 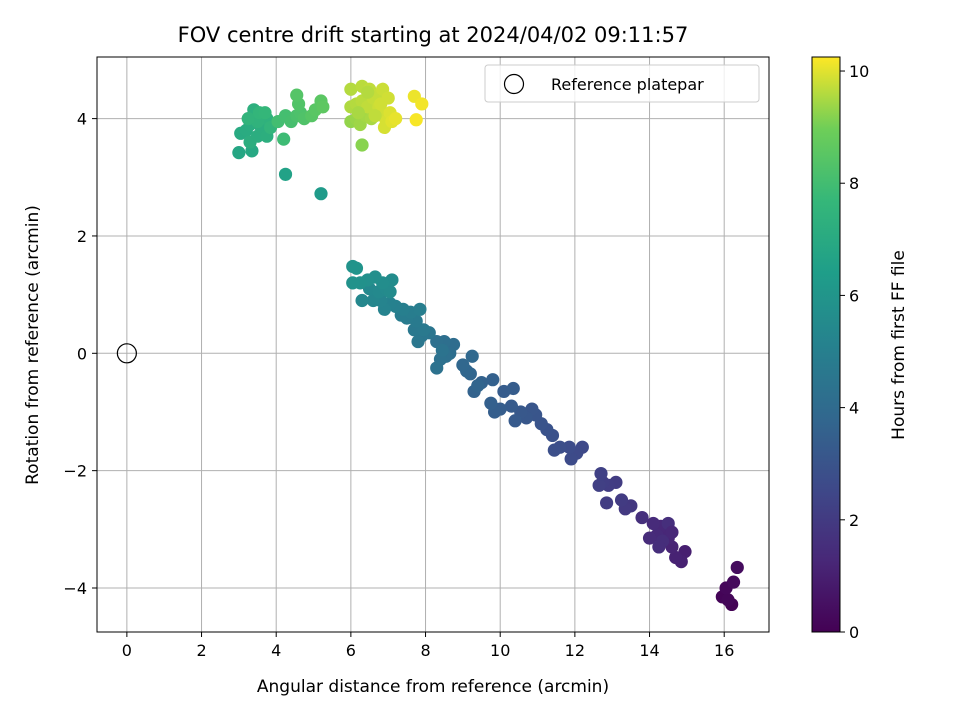 I want to click on colorbar-tick-label: 8, so click(x=854, y=183).